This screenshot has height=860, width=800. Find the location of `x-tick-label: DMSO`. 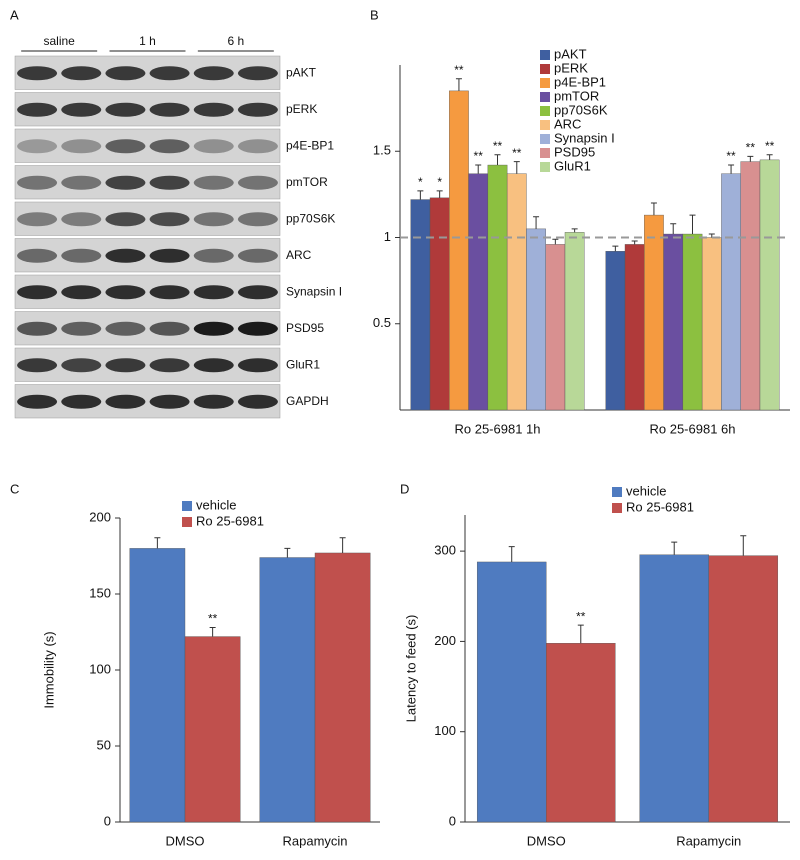

x-tick-label: DMSO is located at coordinates (185, 840).